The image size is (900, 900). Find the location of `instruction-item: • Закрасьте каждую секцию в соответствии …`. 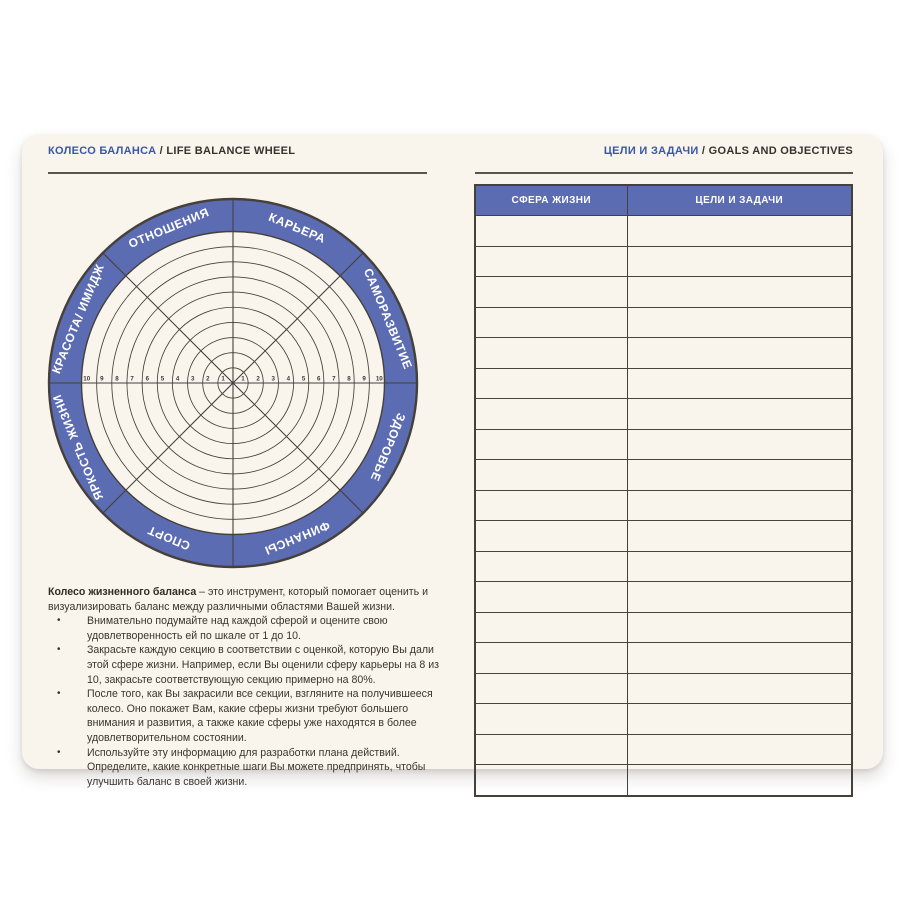

instruction-item: • Закрасьте каждую секцию в соответствии … is located at coordinates (250, 665).